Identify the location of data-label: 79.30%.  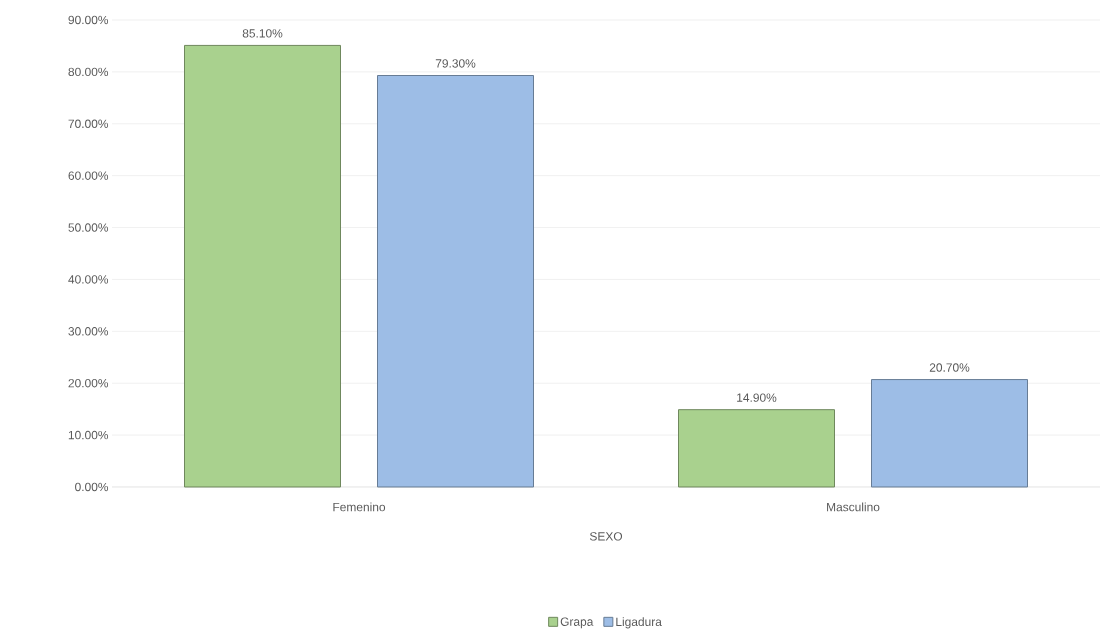
(455, 63).